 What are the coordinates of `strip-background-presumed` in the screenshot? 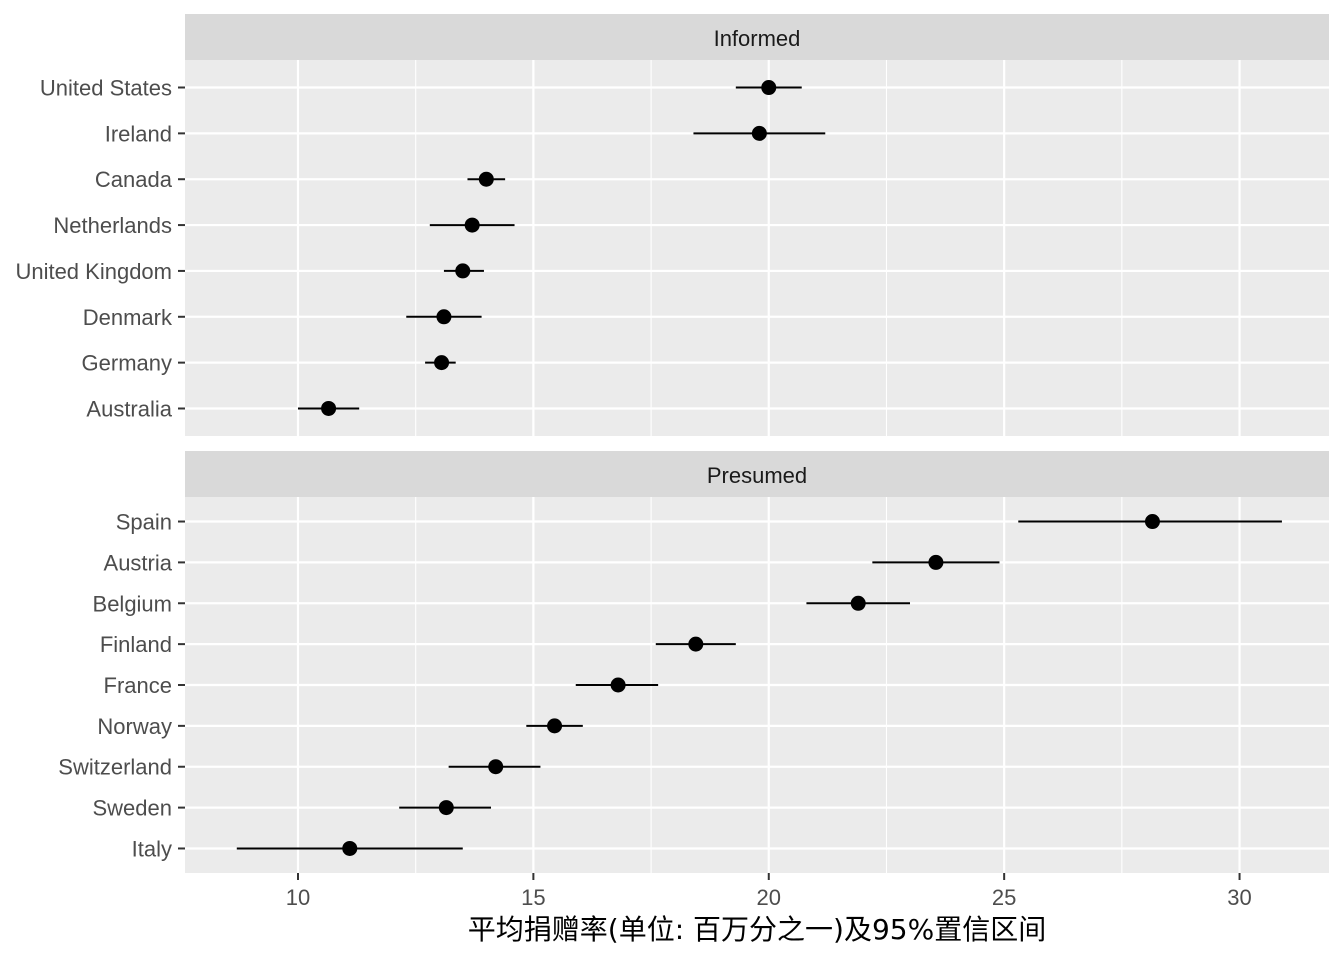 It's located at (757, 474).